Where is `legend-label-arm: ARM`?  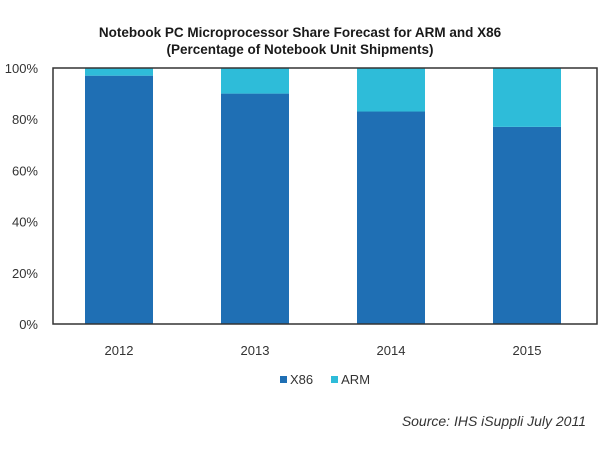 legend-label-arm: ARM is located at coordinates (356, 379).